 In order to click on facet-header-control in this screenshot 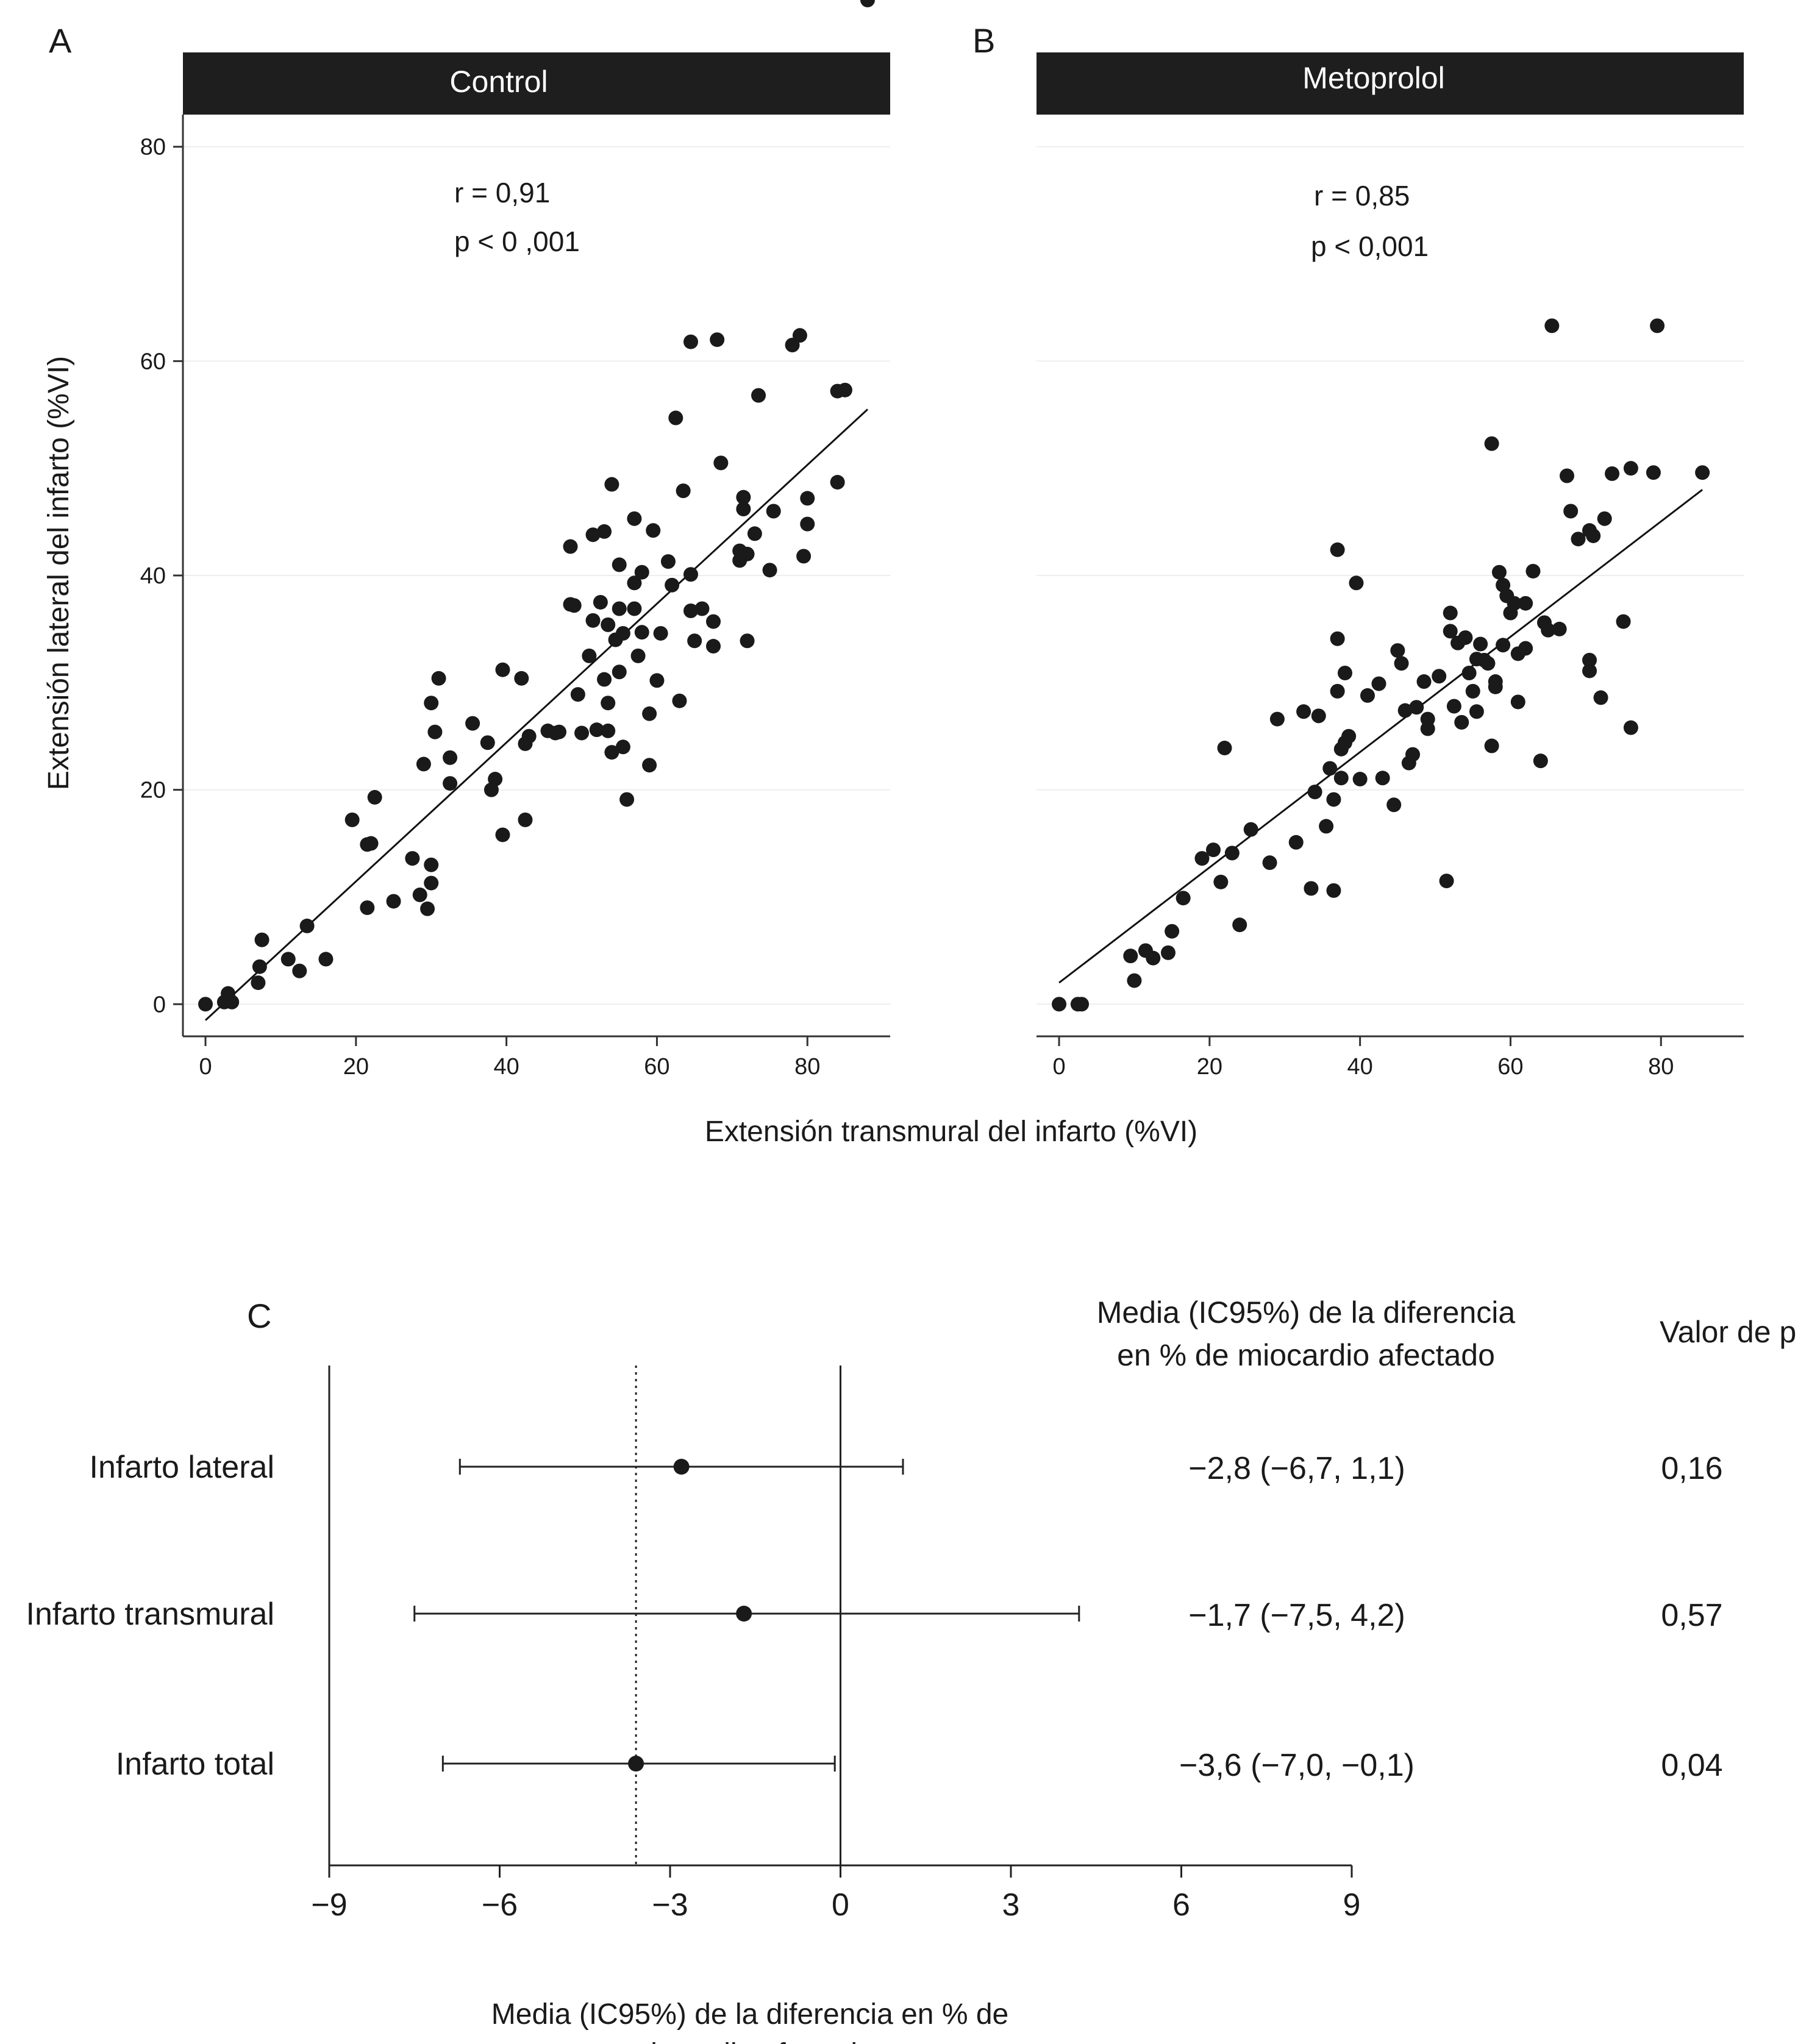, I will do `click(536, 83)`.